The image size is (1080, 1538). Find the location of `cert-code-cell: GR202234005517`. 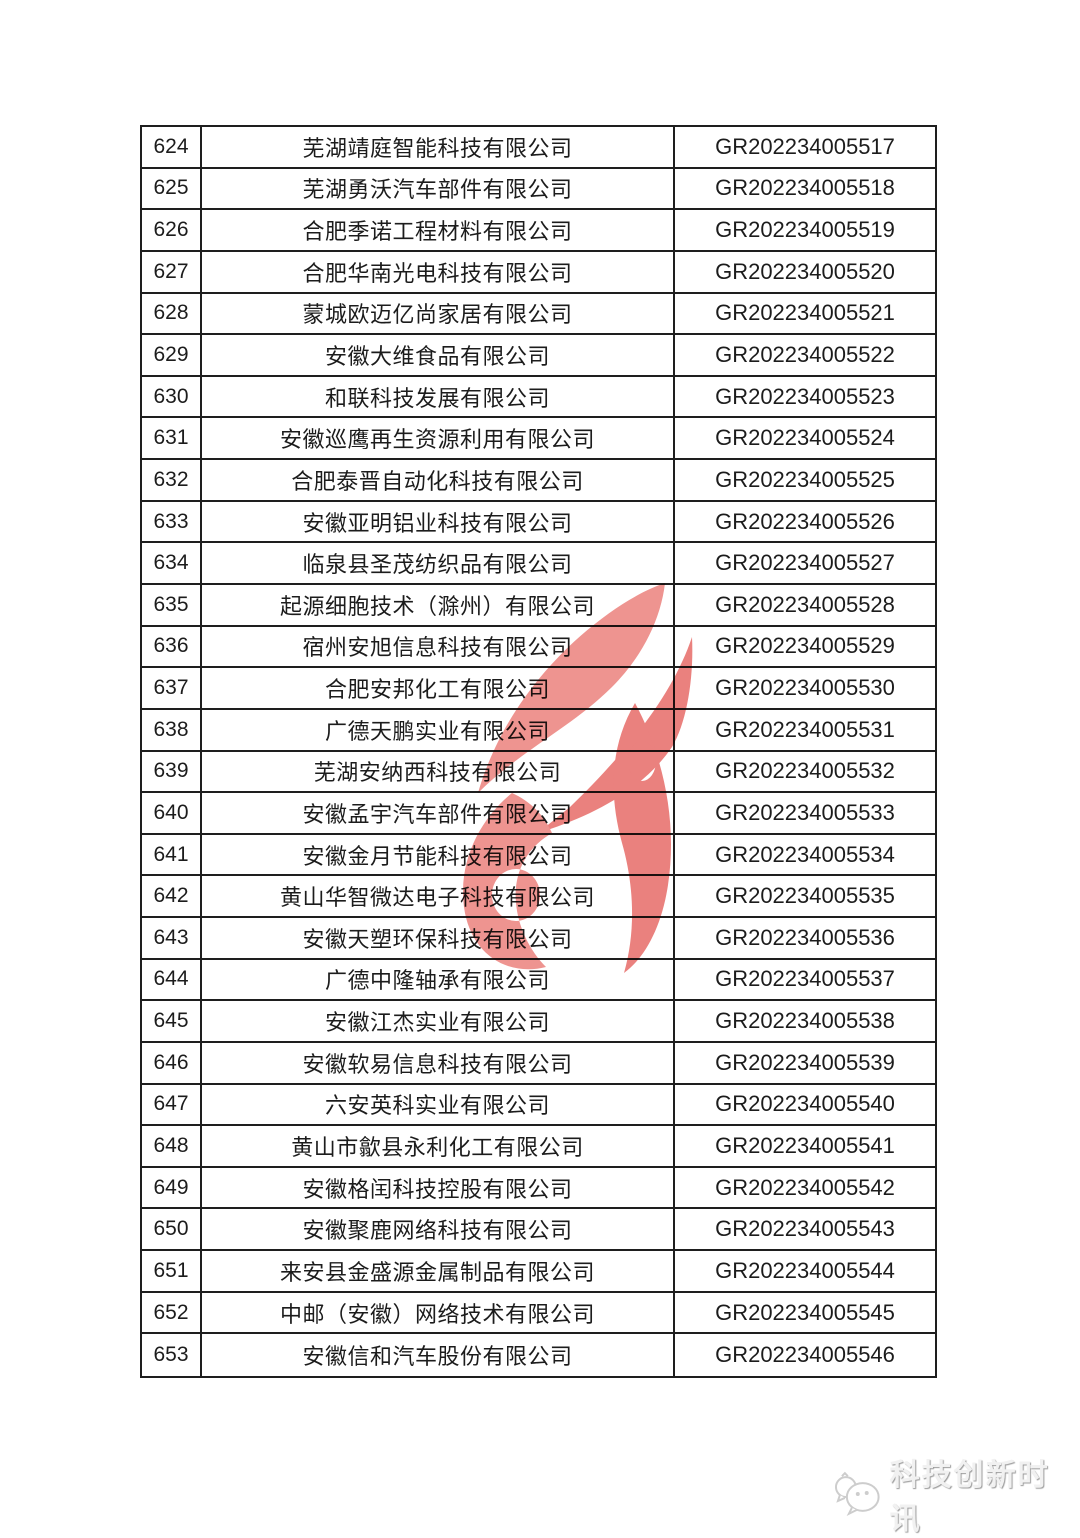

cert-code-cell: GR202234005517 is located at coordinates (805, 146).